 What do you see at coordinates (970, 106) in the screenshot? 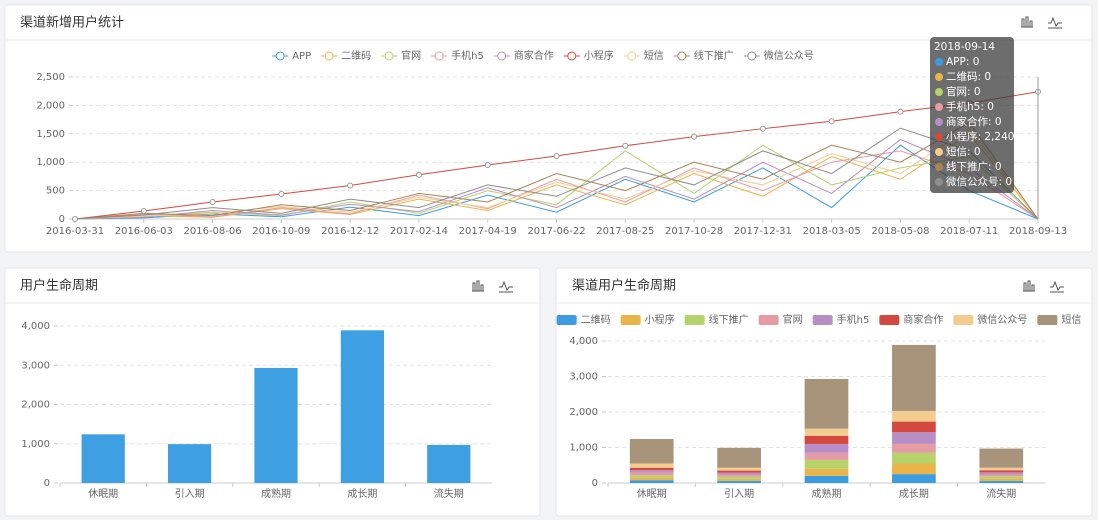
I see `tooltip-item: 手机h5: 0` at bounding box center [970, 106].